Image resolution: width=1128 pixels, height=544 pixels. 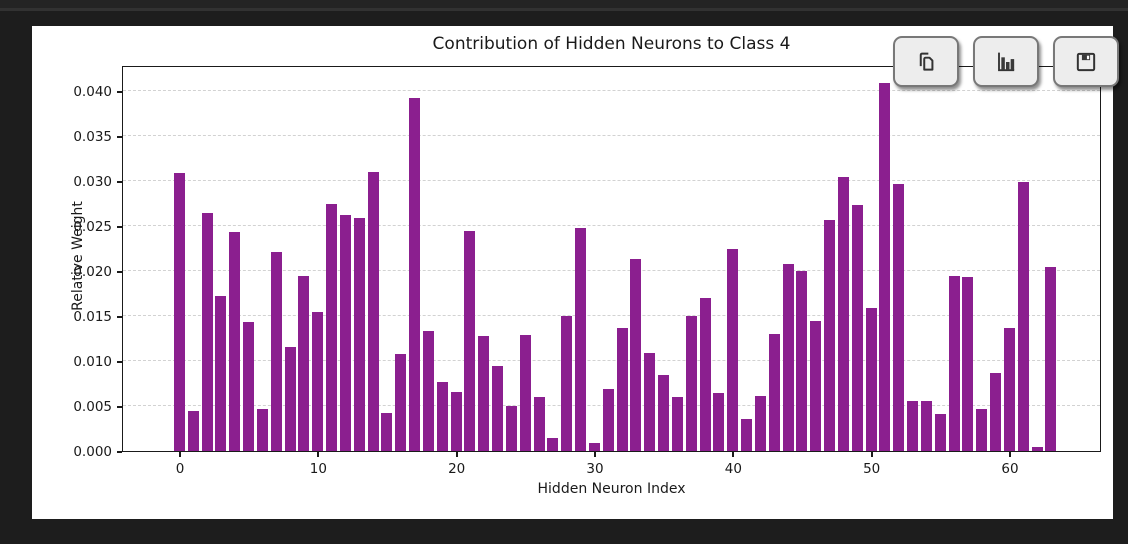 What do you see at coordinates (92, 317) in the screenshot?
I see `y-tick-label: 0.015` at bounding box center [92, 317].